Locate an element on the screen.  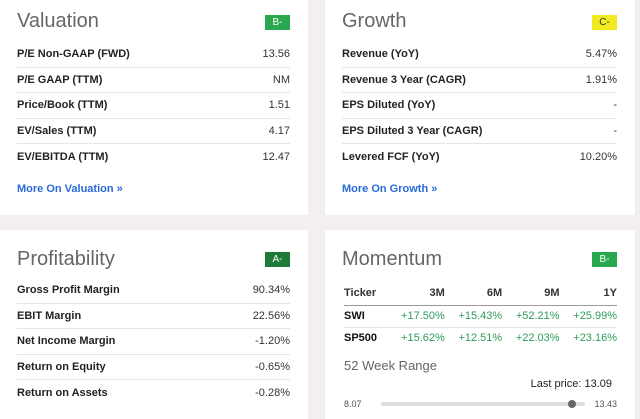
range-title: 52 Week Range is located at coordinates (390, 365).